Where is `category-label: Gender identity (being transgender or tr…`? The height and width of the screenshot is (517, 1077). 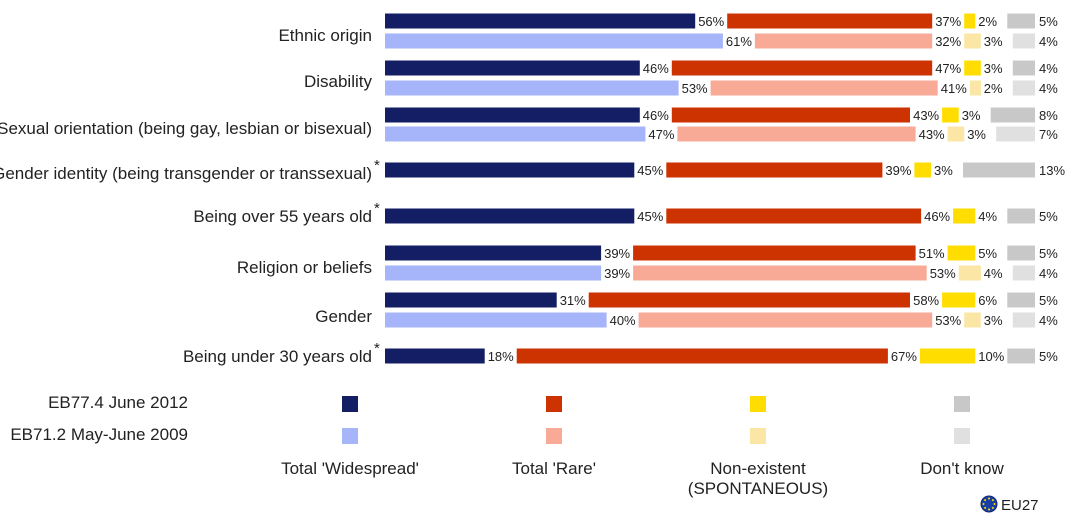
category-label: Gender identity (being transgender or tr… is located at coordinates (186, 173).